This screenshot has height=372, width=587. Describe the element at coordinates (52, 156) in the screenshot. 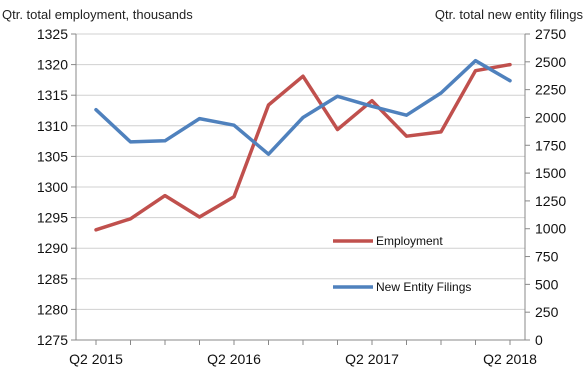

I see `y-left-tick-label: 1305` at that location.